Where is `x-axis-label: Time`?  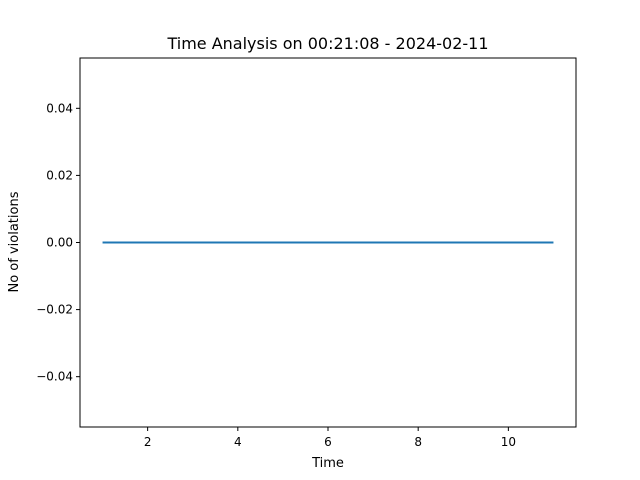 x-axis-label: Time is located at coordinates (327, 463).